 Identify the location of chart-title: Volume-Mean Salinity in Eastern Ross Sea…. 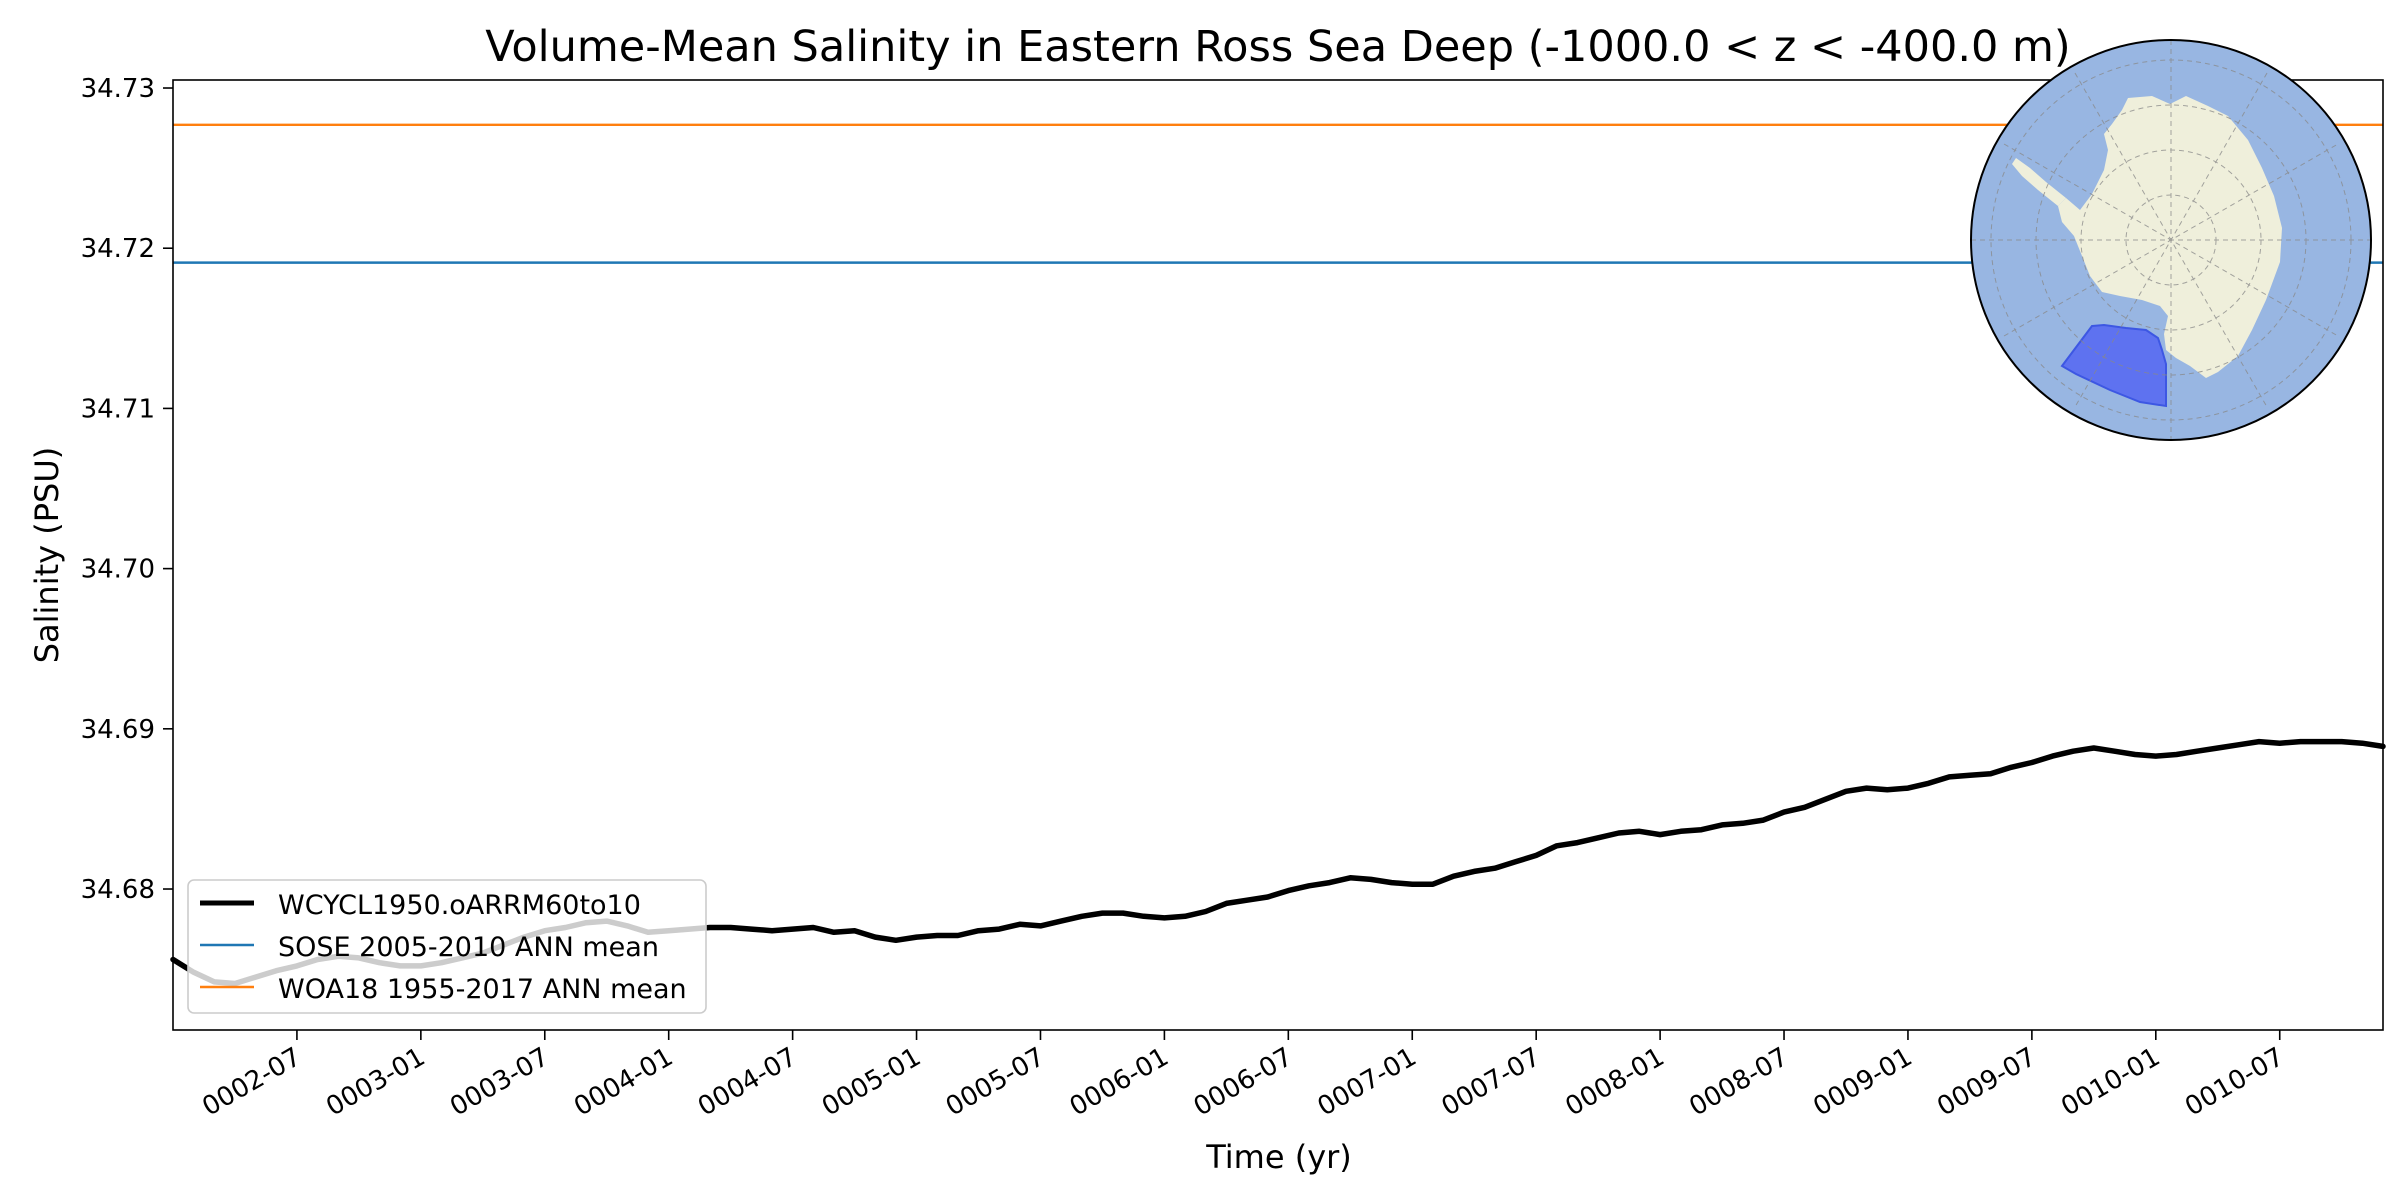
(1277, 47).